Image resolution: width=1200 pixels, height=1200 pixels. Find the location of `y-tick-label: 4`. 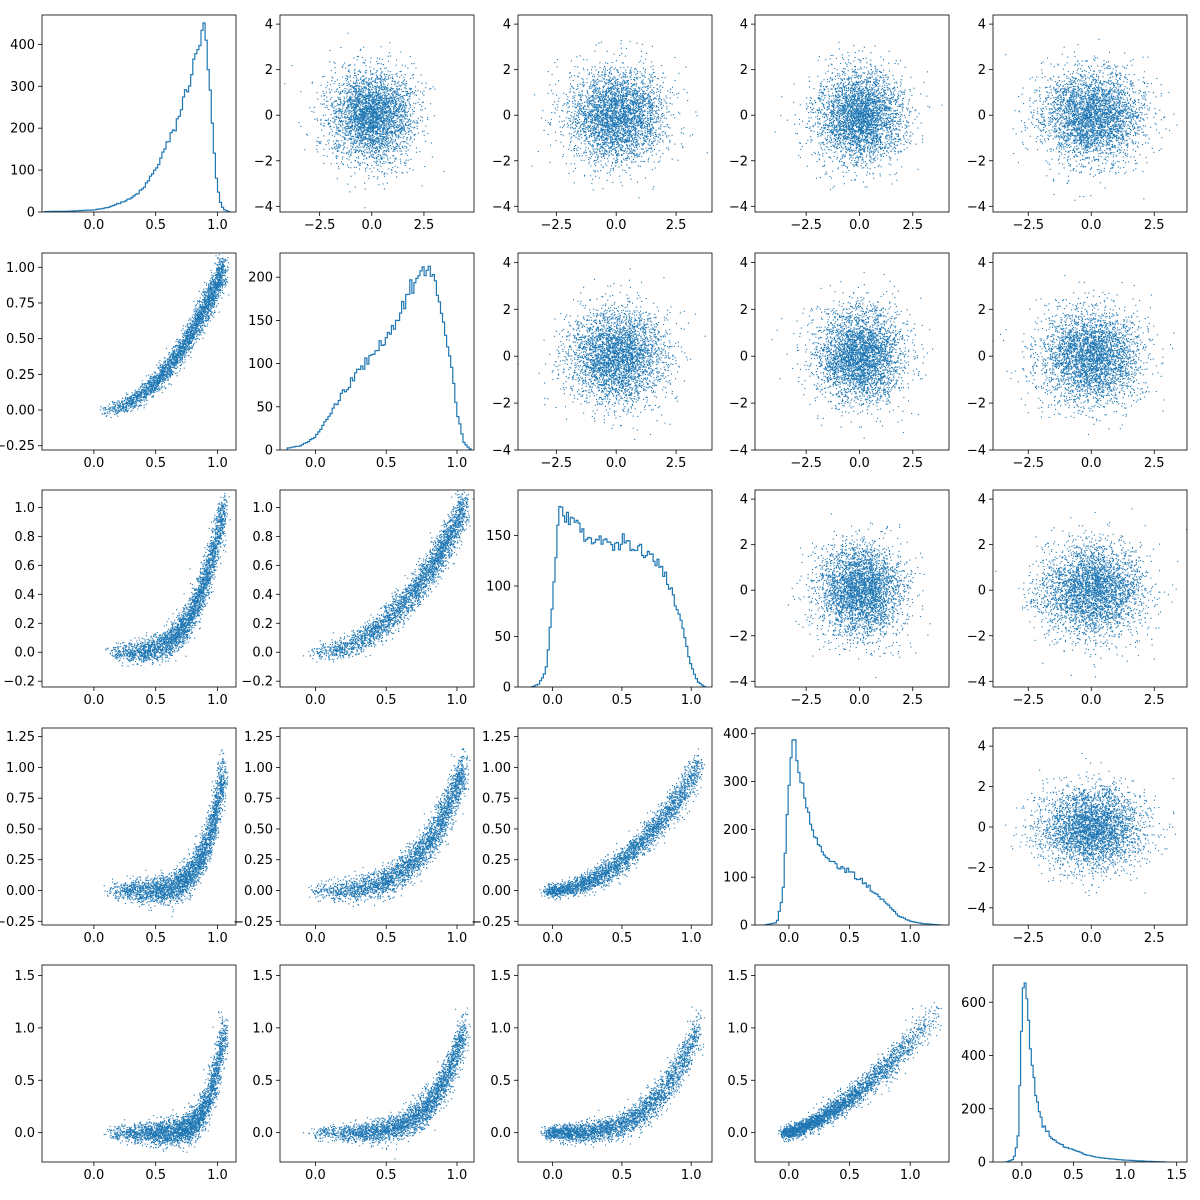

y-tick-label: 4 is located at coordinates (269, 25).